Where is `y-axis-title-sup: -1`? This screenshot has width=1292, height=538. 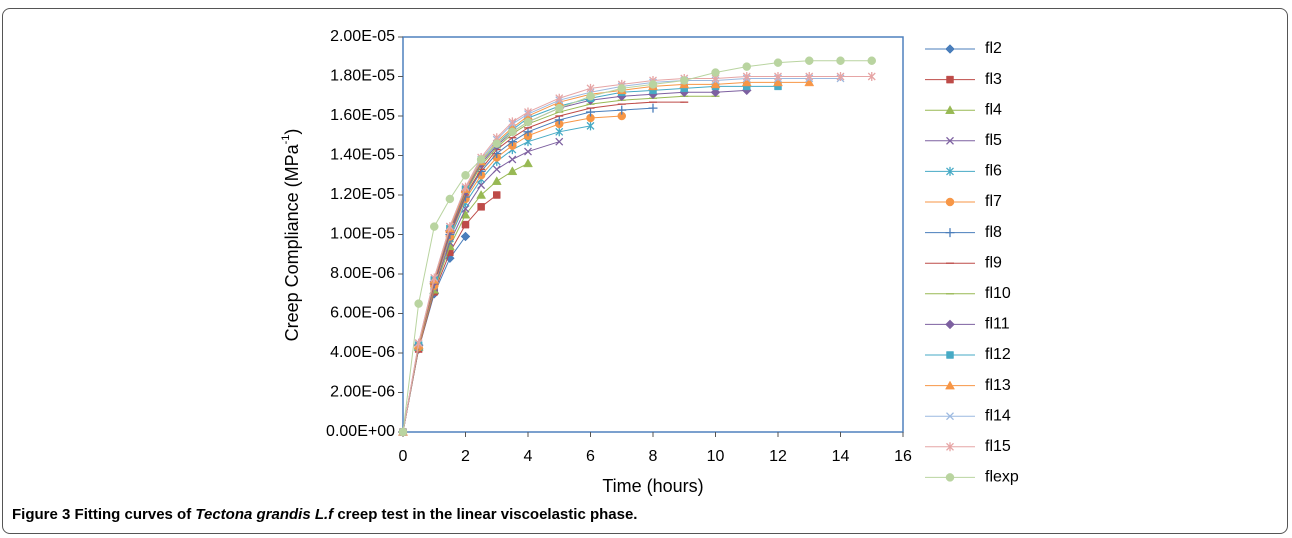 y-axis-title-sup: -1 is located at coordinates (286, 140).